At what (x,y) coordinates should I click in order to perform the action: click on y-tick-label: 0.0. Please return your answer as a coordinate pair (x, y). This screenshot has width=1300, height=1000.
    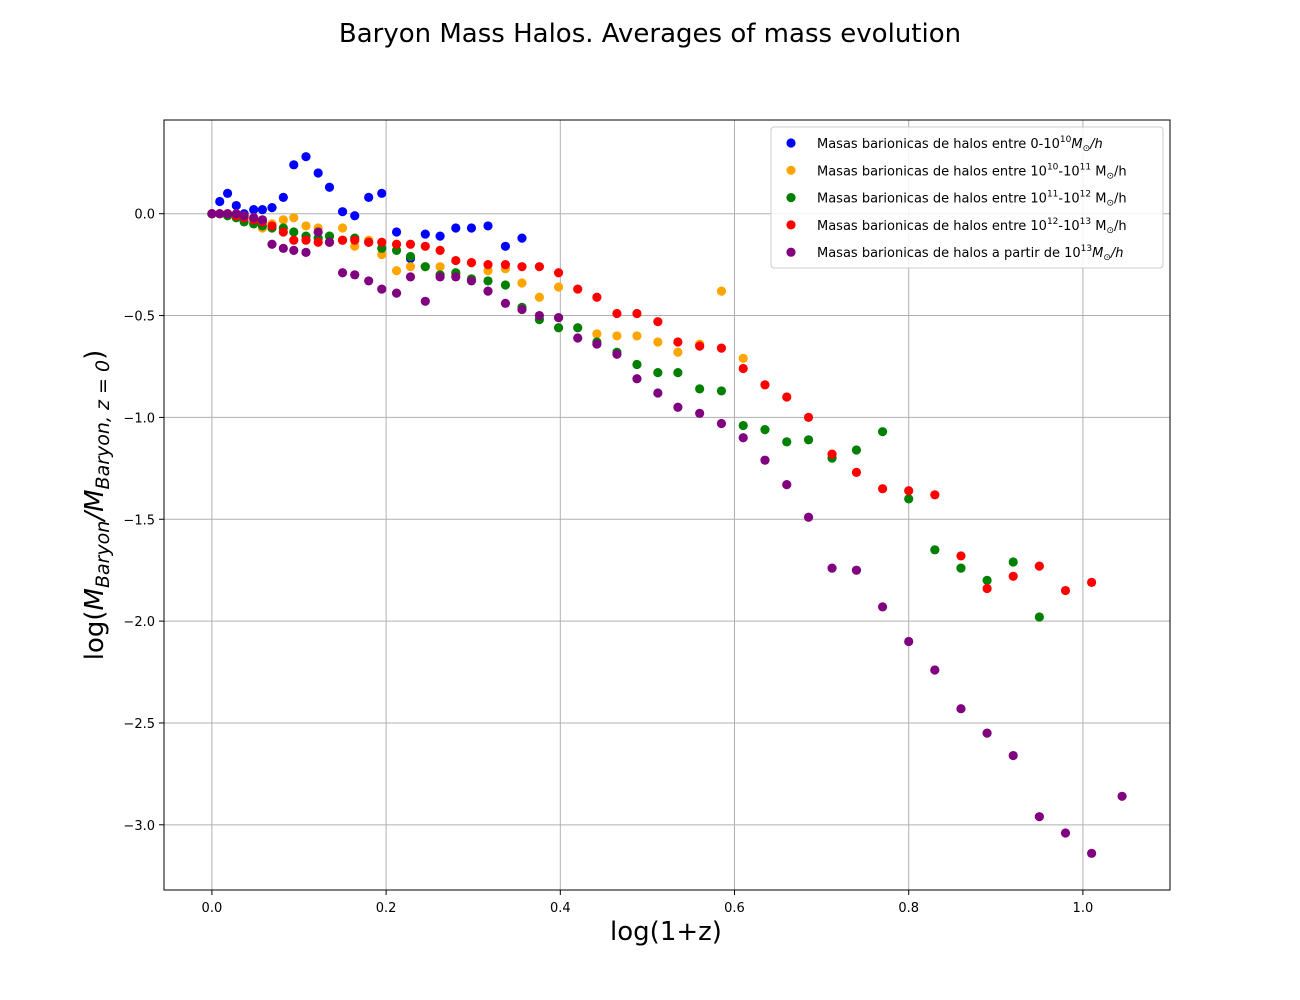
    Looking at the image, I should click on (144, 215).